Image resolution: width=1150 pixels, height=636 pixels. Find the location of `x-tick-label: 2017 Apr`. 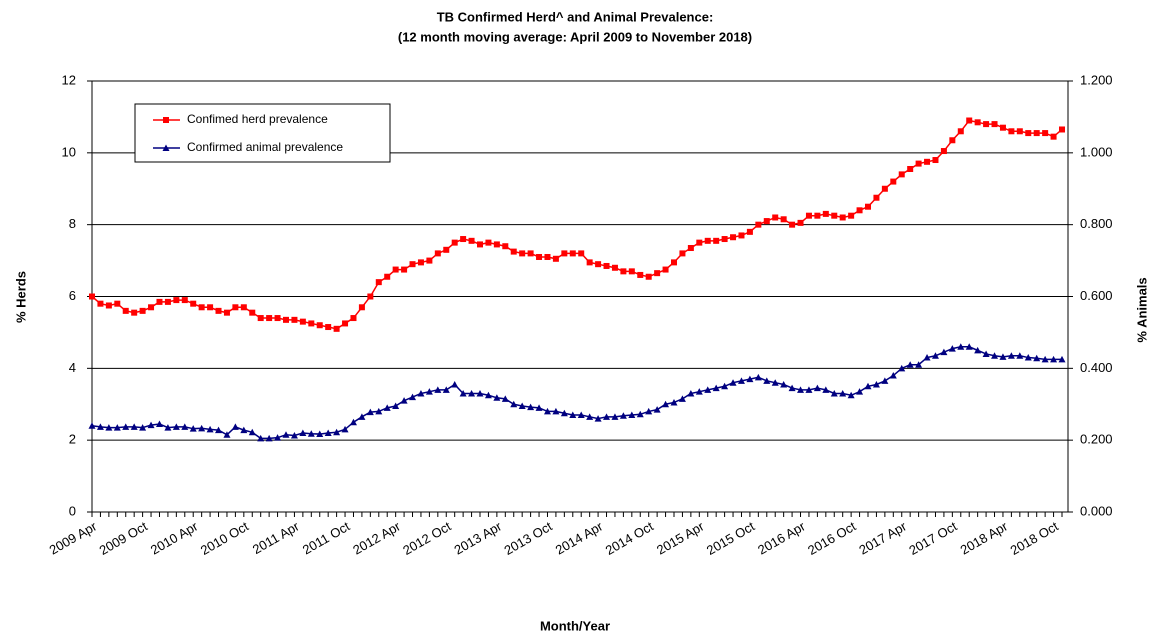

x-tick-label: 2017 Apr is located at coordinates (882, 537).